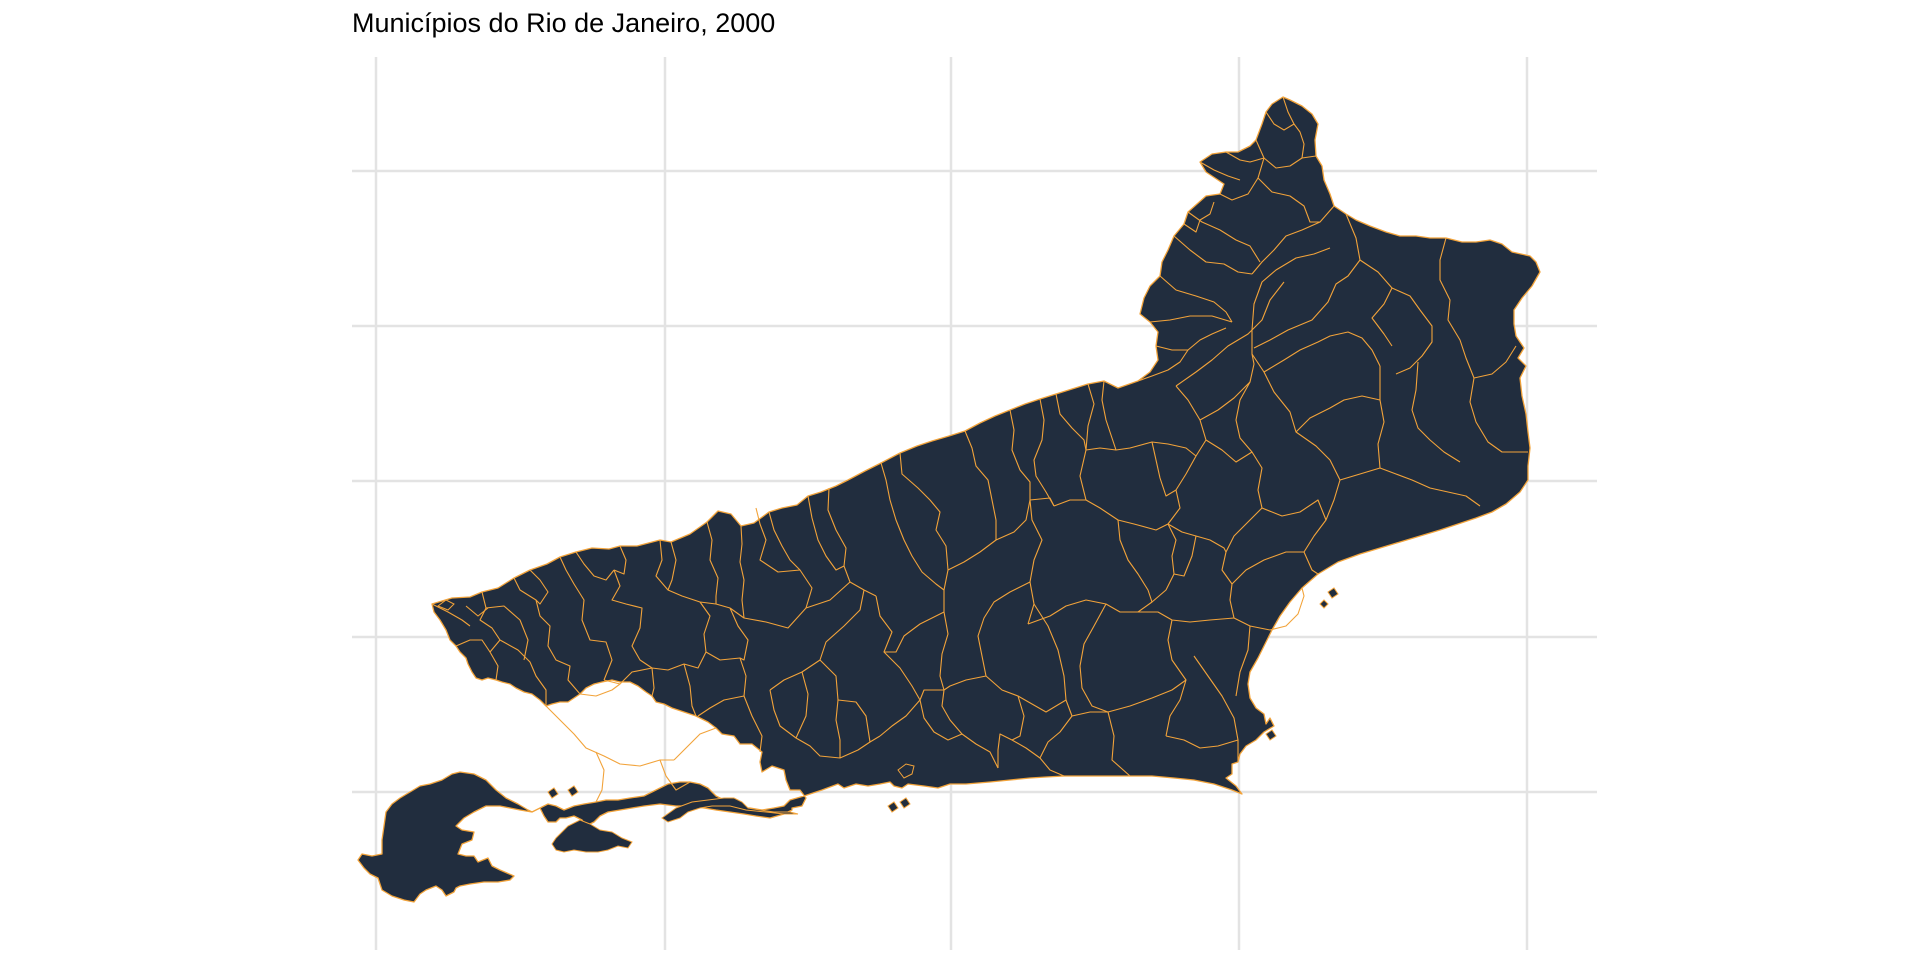 The image size is (1920, 960). I want to click on baia-guanabara-ilha, so click(906, 771).